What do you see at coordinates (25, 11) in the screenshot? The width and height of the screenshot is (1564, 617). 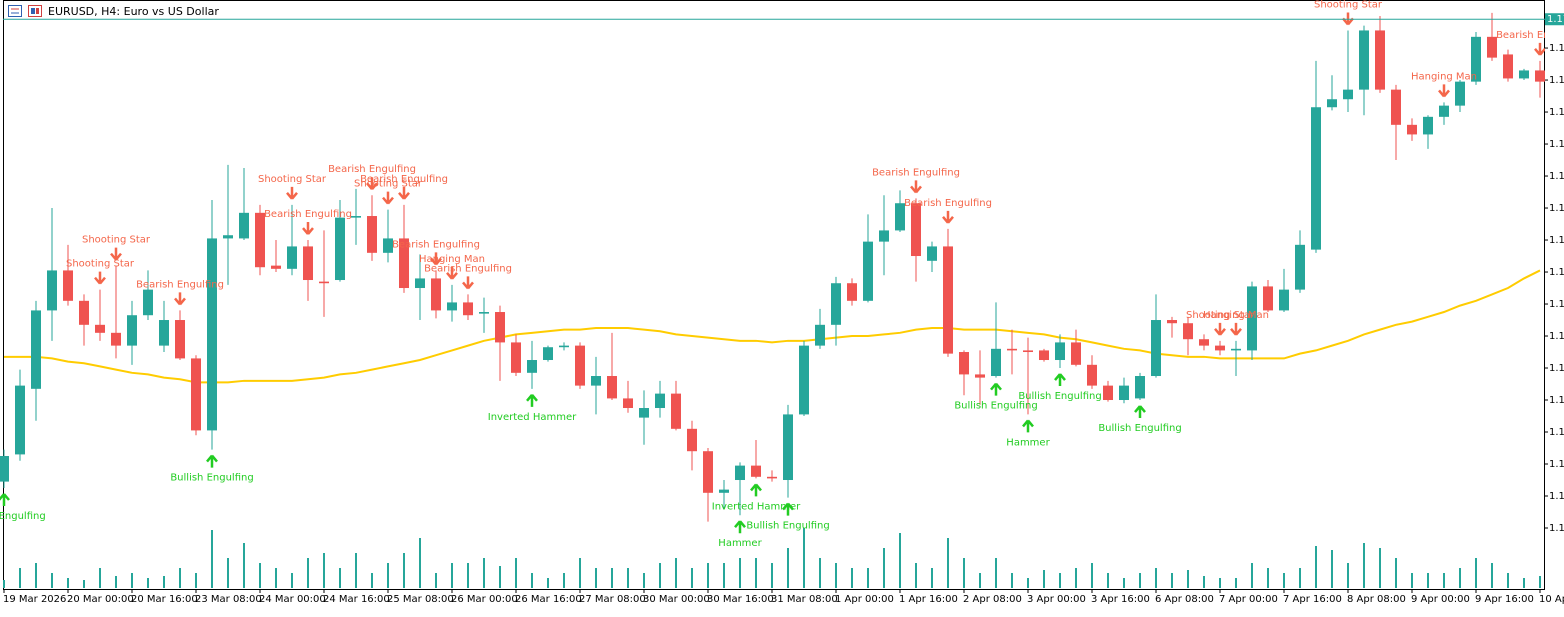 I see `symbol-icons` at bounding box center [25, 11].